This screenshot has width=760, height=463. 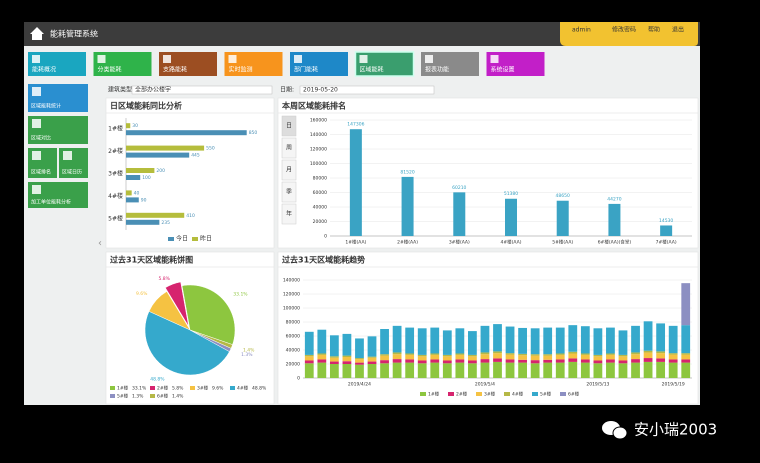 What do you see at coordinates (115, 151) in the screenshot?
I see `y-tick-label: 2#楼` at bounding box center [115, 151].